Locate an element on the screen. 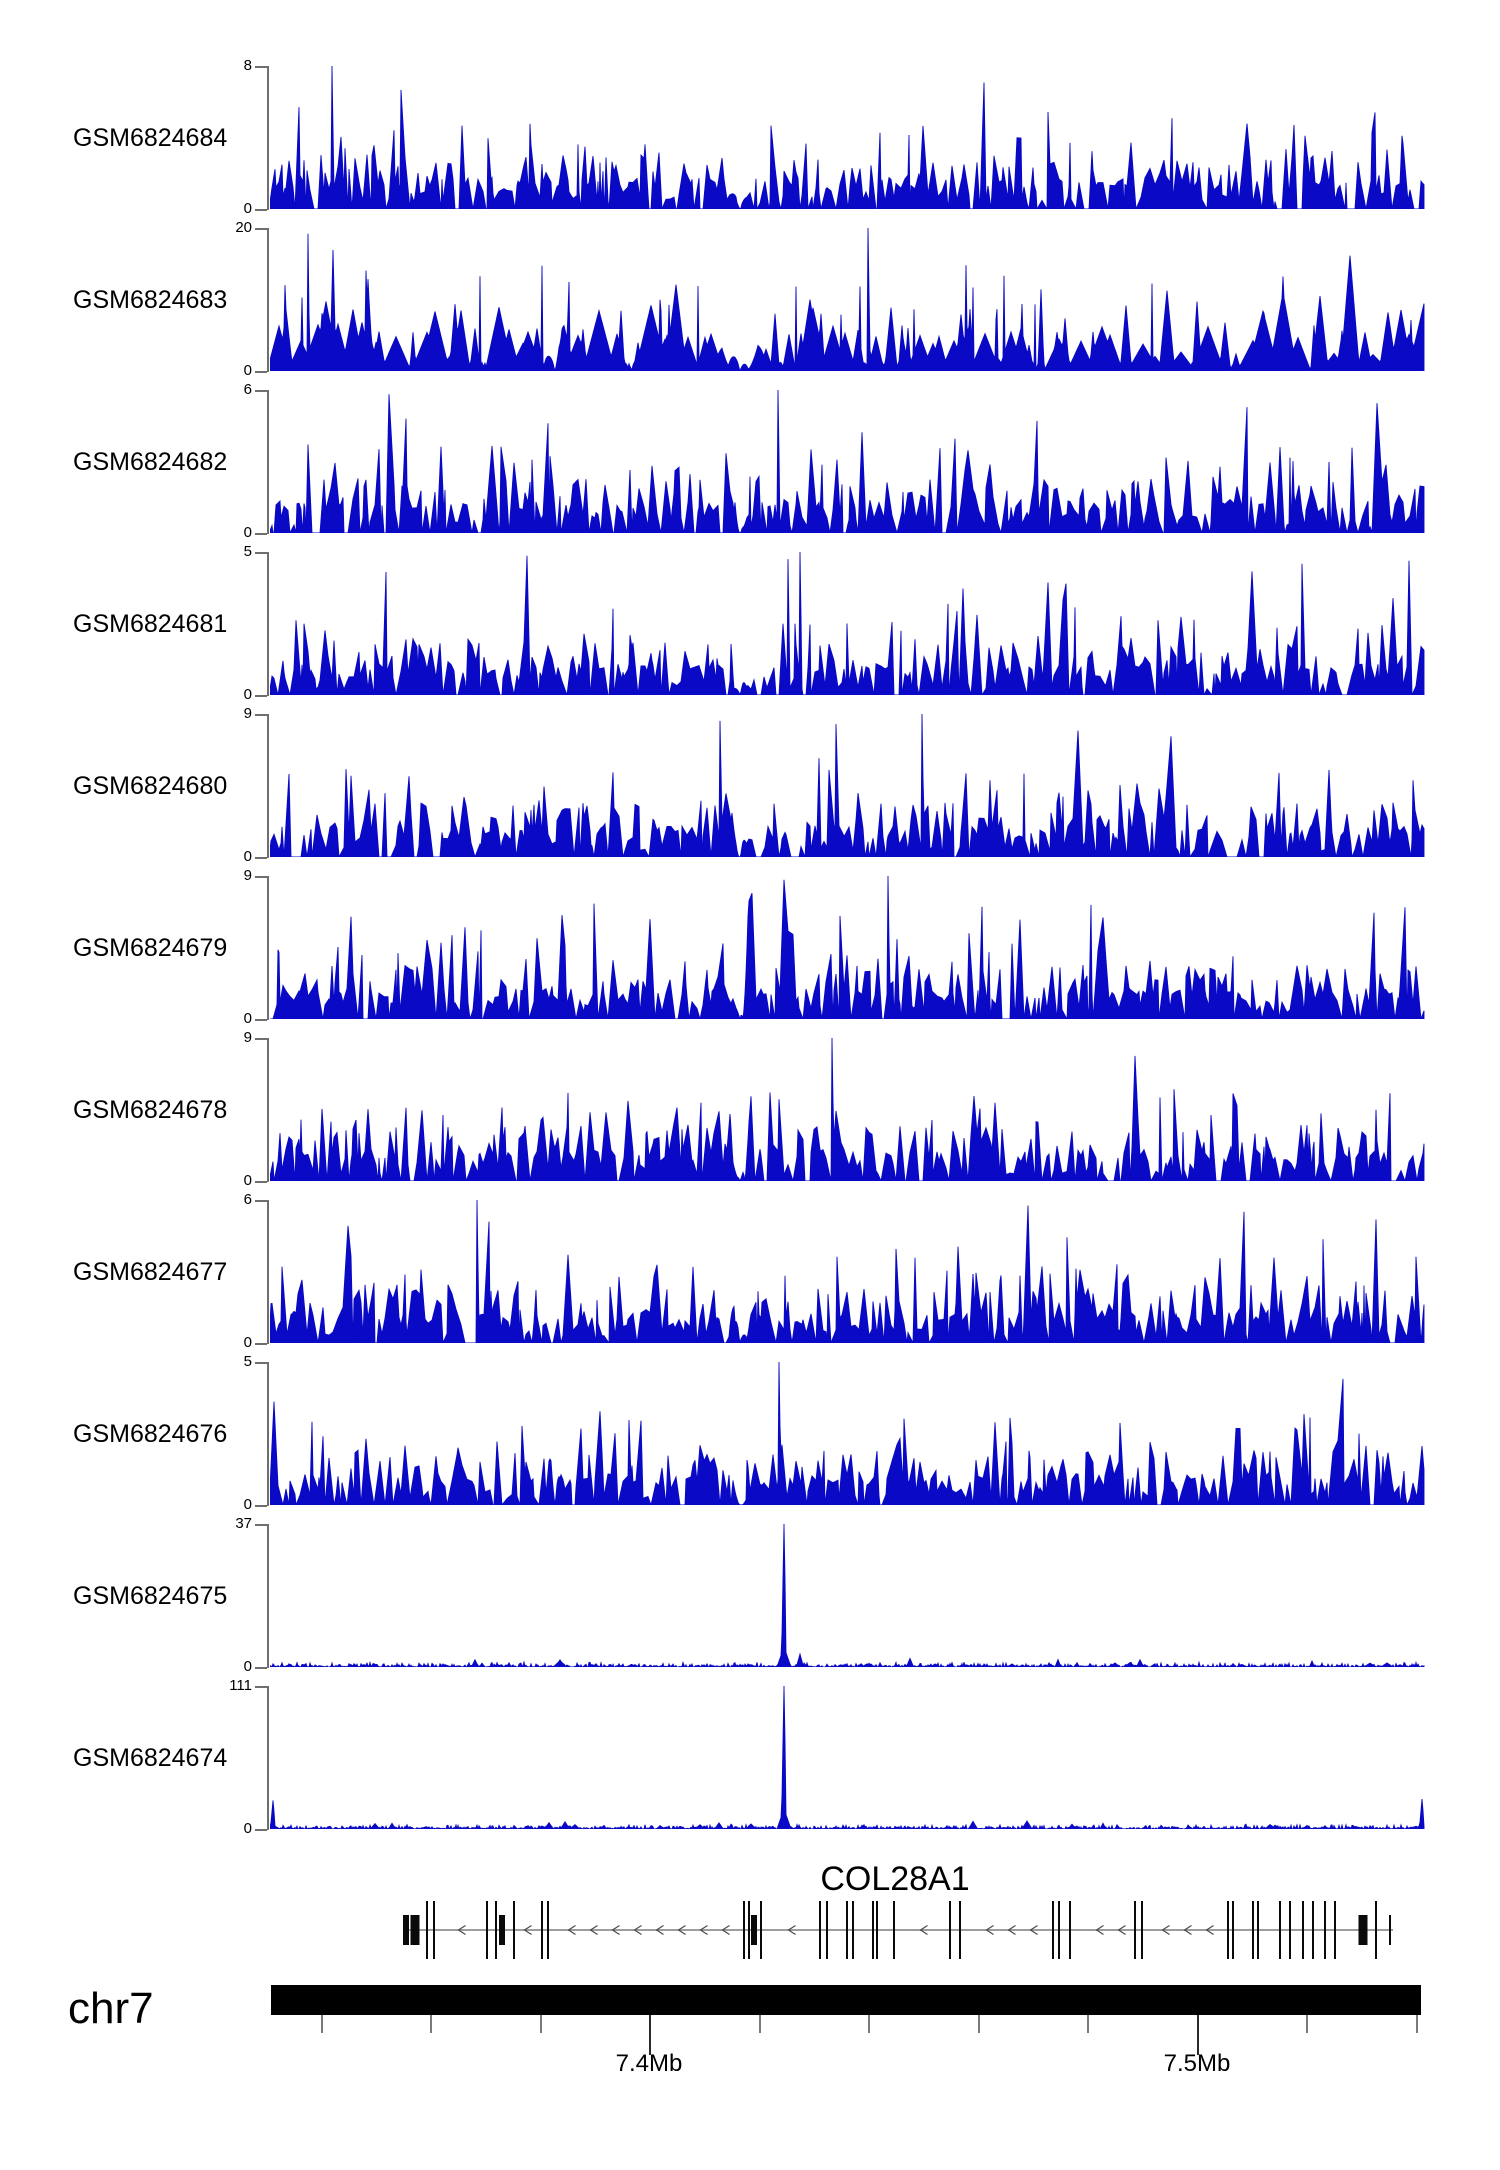 This screenshot has width=1500, height=2170. track-ymax-label: 20 is located at coordinates (243, 227).